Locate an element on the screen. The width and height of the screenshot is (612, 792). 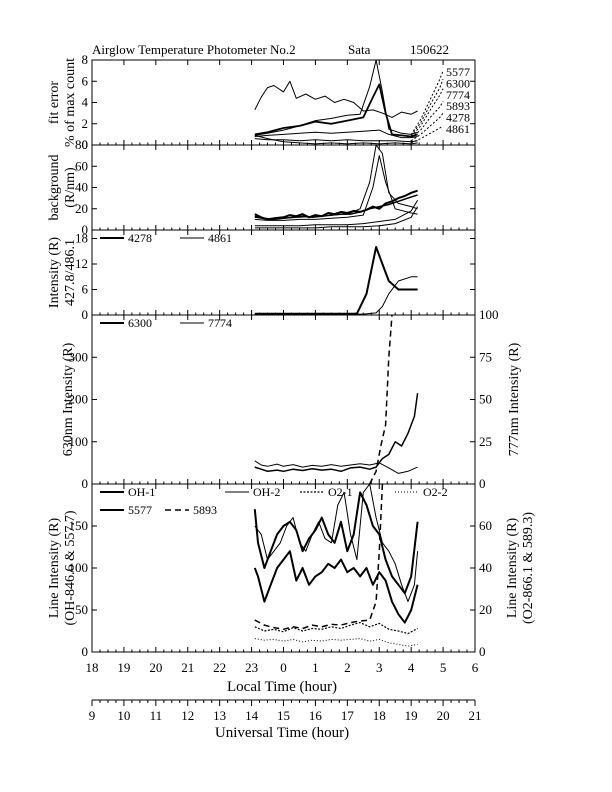
y2-axis-sublabel: (O2-866.1 & 589.3) is located at coordinates (528, 568).